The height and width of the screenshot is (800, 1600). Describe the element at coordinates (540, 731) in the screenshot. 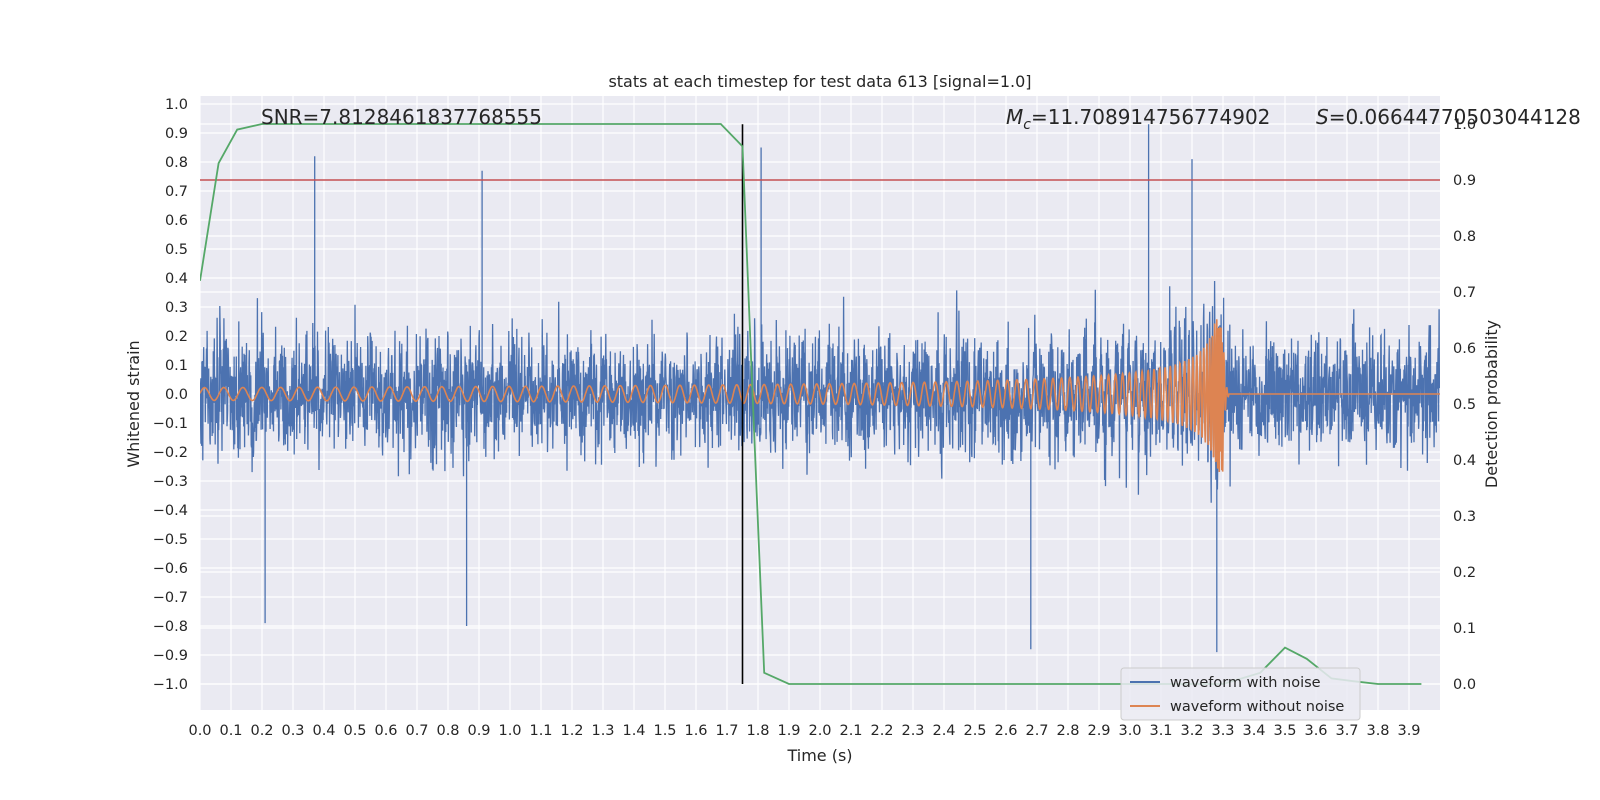

I see `x-tick-label: 1.1` at that location.